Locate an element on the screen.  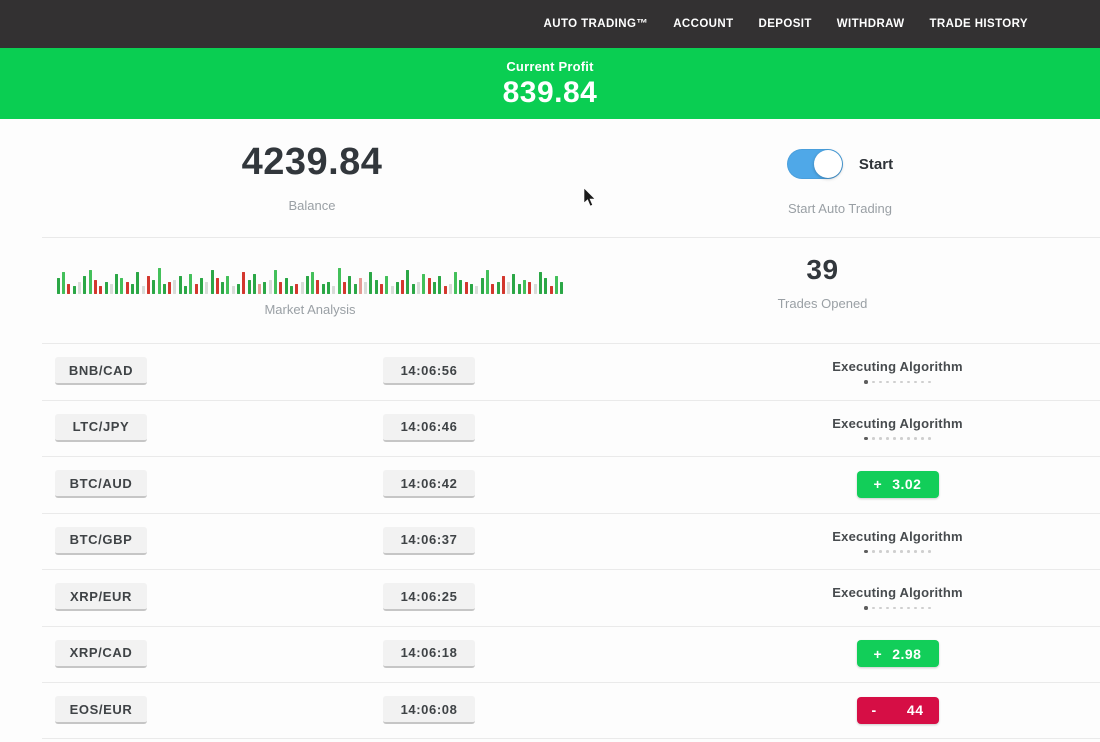
profit-badge: +3.02 is located at coordinates (897, 484).